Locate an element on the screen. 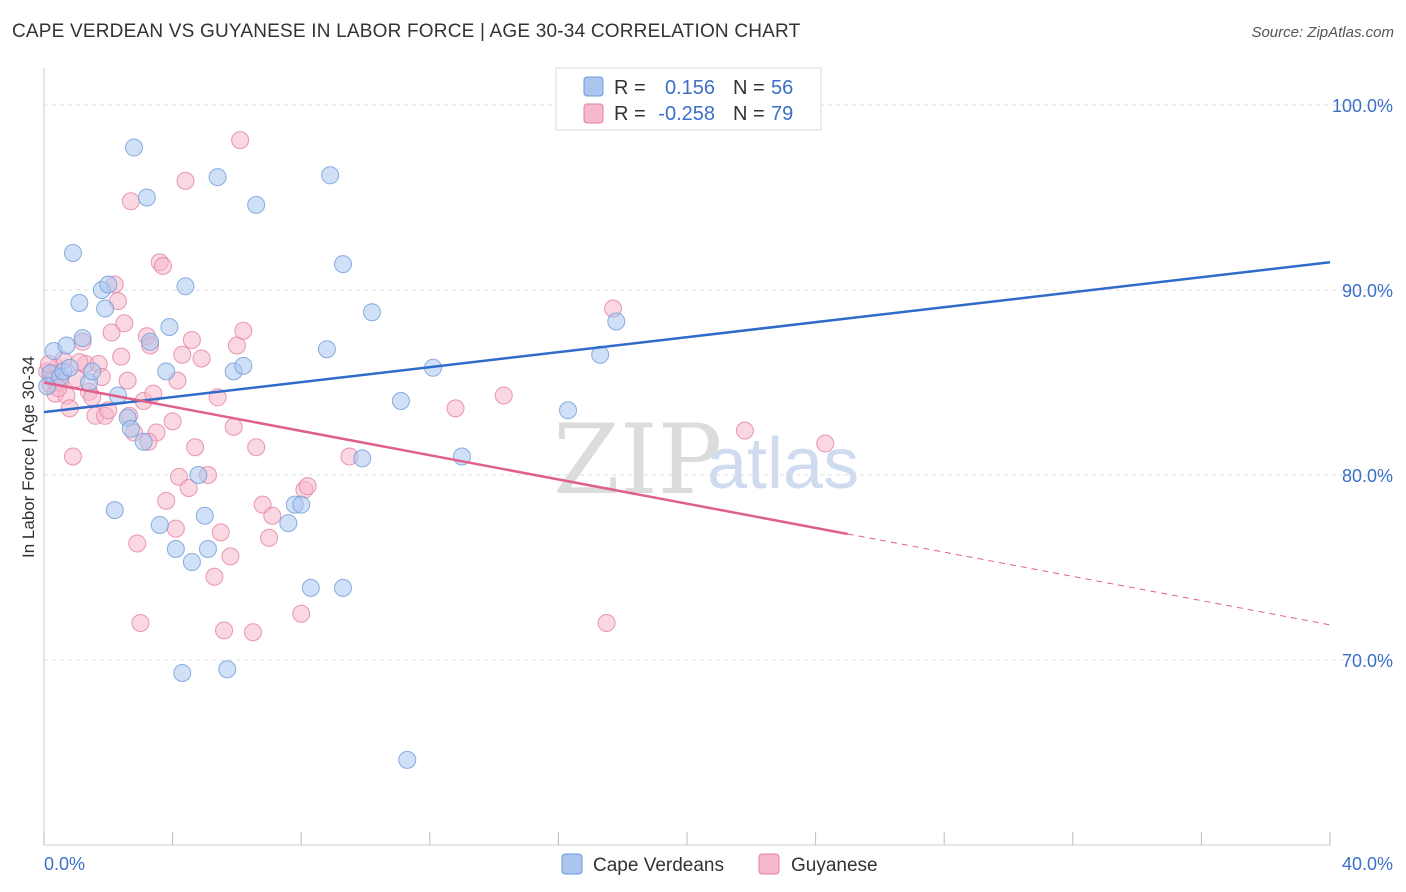  legend-swatch-blue is located at coordinates (593, 86).